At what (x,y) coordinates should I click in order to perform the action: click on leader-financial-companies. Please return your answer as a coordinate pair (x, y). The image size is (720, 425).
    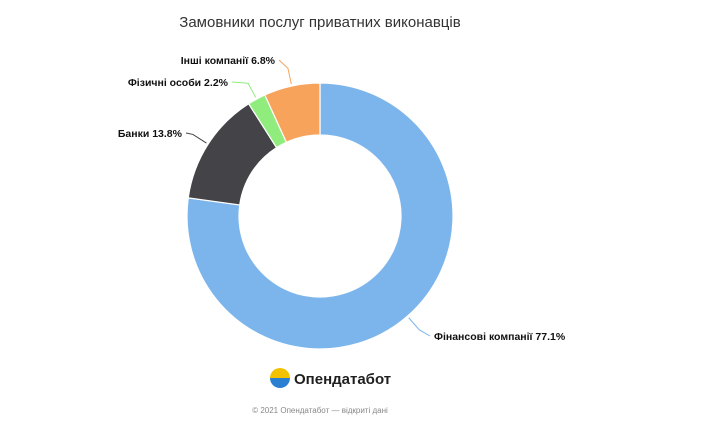
    Looking at the image, I should click on (419, 327).